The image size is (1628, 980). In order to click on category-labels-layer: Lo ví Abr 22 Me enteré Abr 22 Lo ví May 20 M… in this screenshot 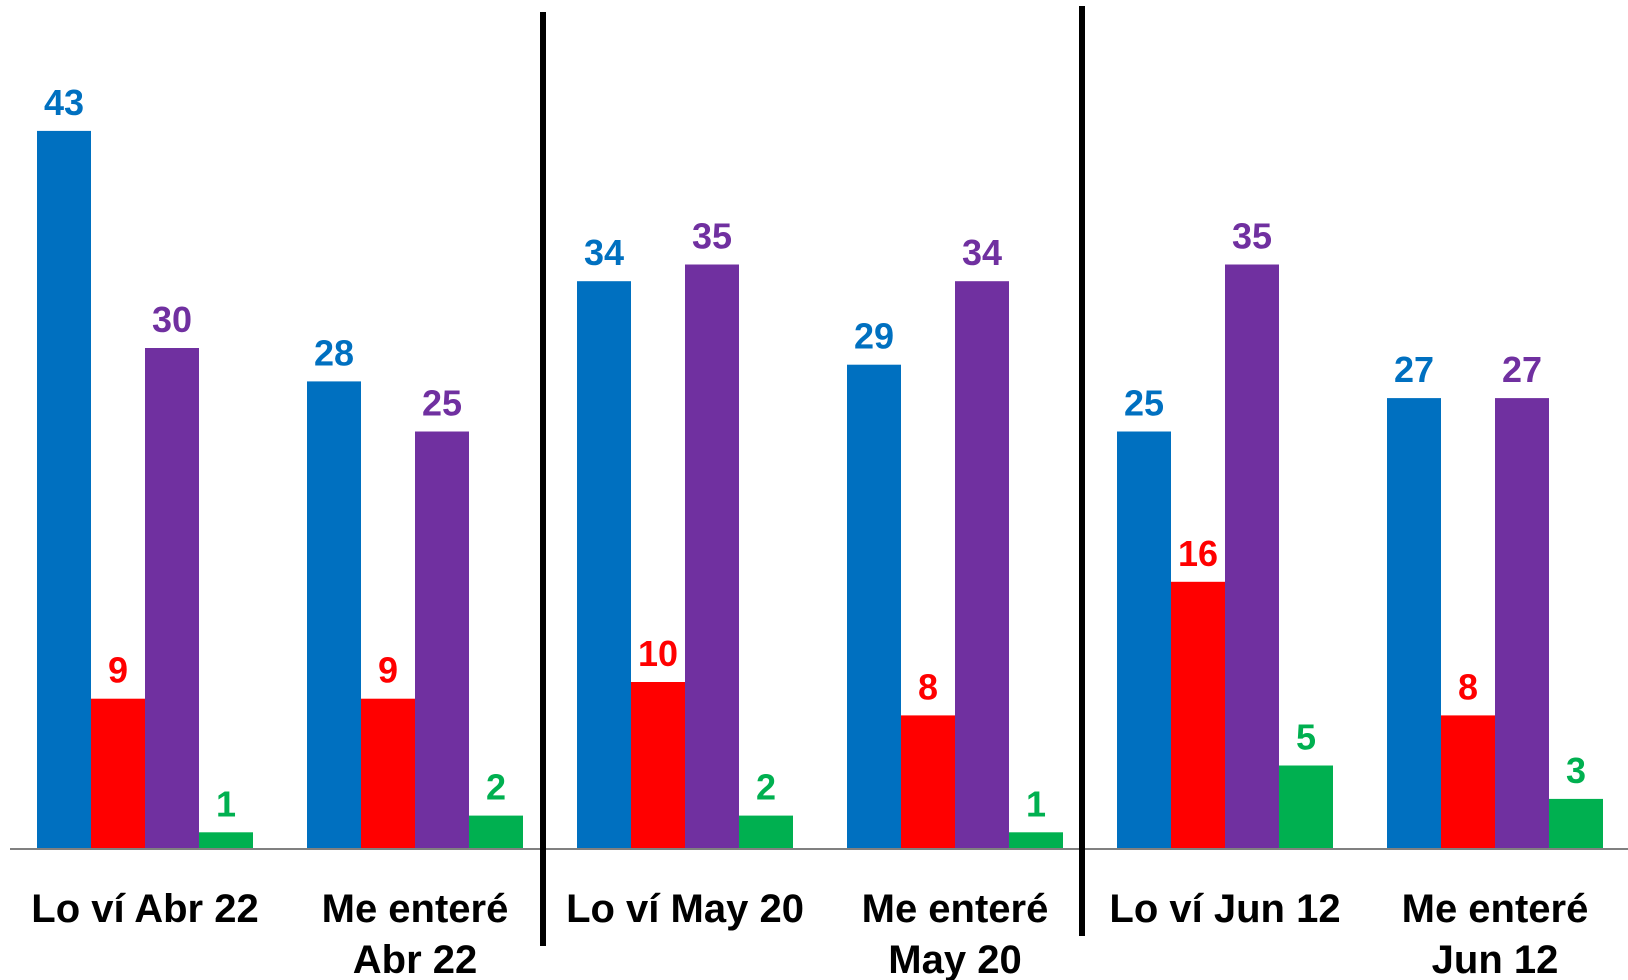, I will do `click(809, 933)`.